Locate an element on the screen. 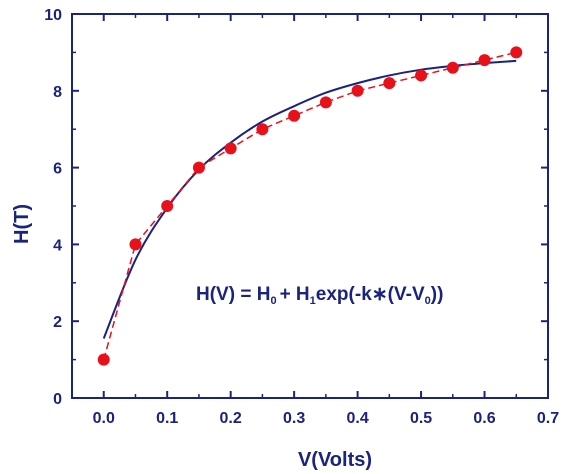 This screenshot has height=474, width=566. eq-part-2: + H is located at coordinates (295, 294).